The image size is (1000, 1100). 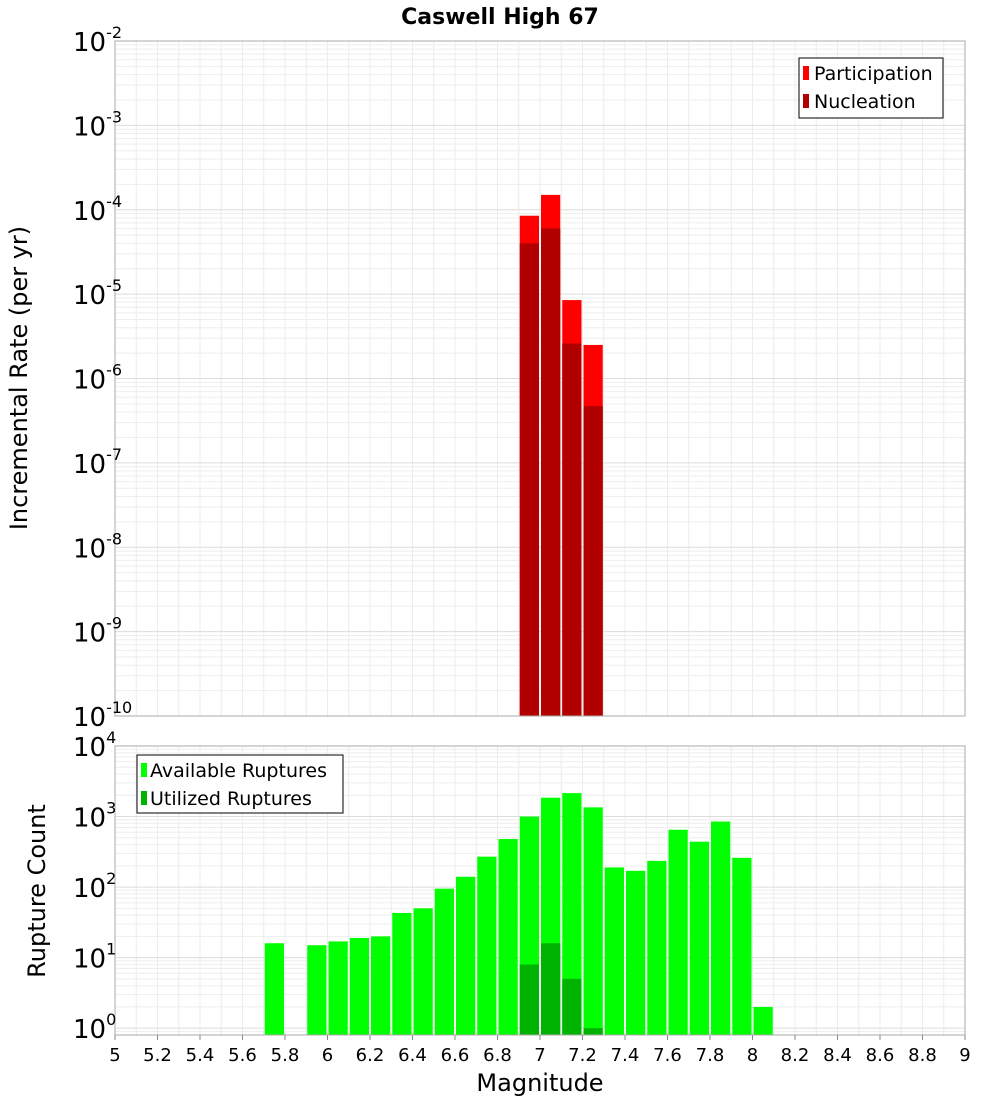 What do you see at coordinates (667, 1055) in the screenshot?
I see `x-tick-label: 7.6` at bounding box center [667, 1055].